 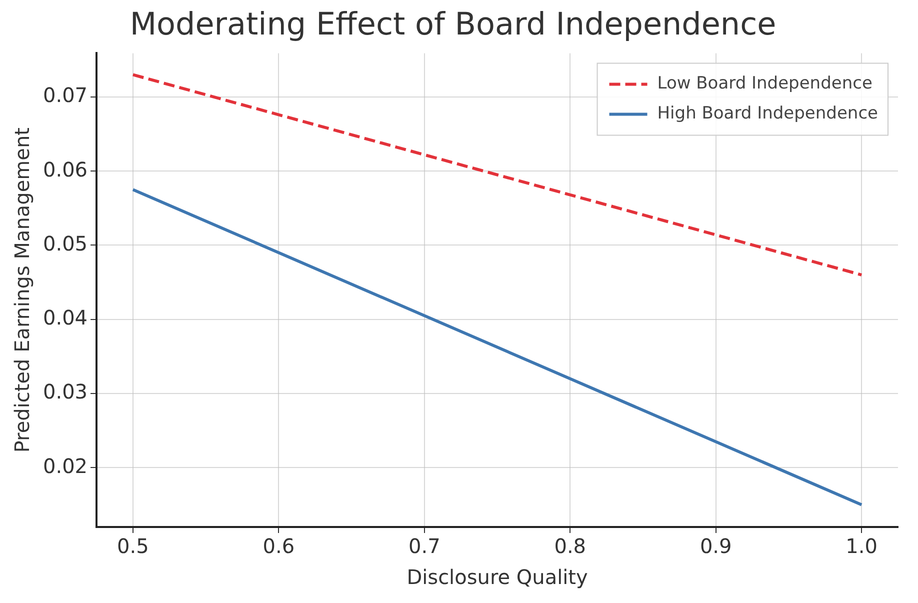 What do you see at coordinates (65, 466) in the screenshot?
I see `y-tick-label: 0.02` at bounding box center [65, 466].